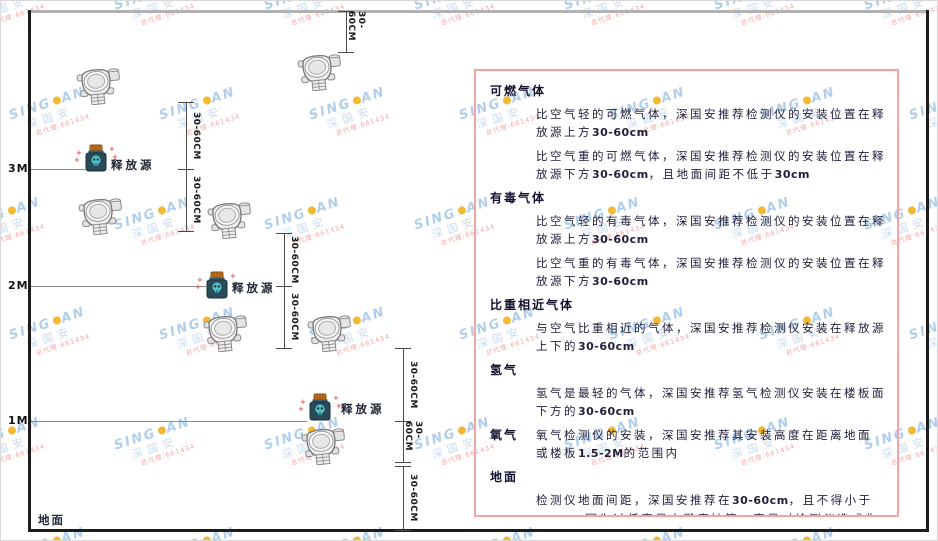 Image resolution: width=938 pixels, height=541 pixels. What do you see at coordinates (504, 477) in the screenshot?
I see `section-heading: 地面` at bounding box center [504, 477].